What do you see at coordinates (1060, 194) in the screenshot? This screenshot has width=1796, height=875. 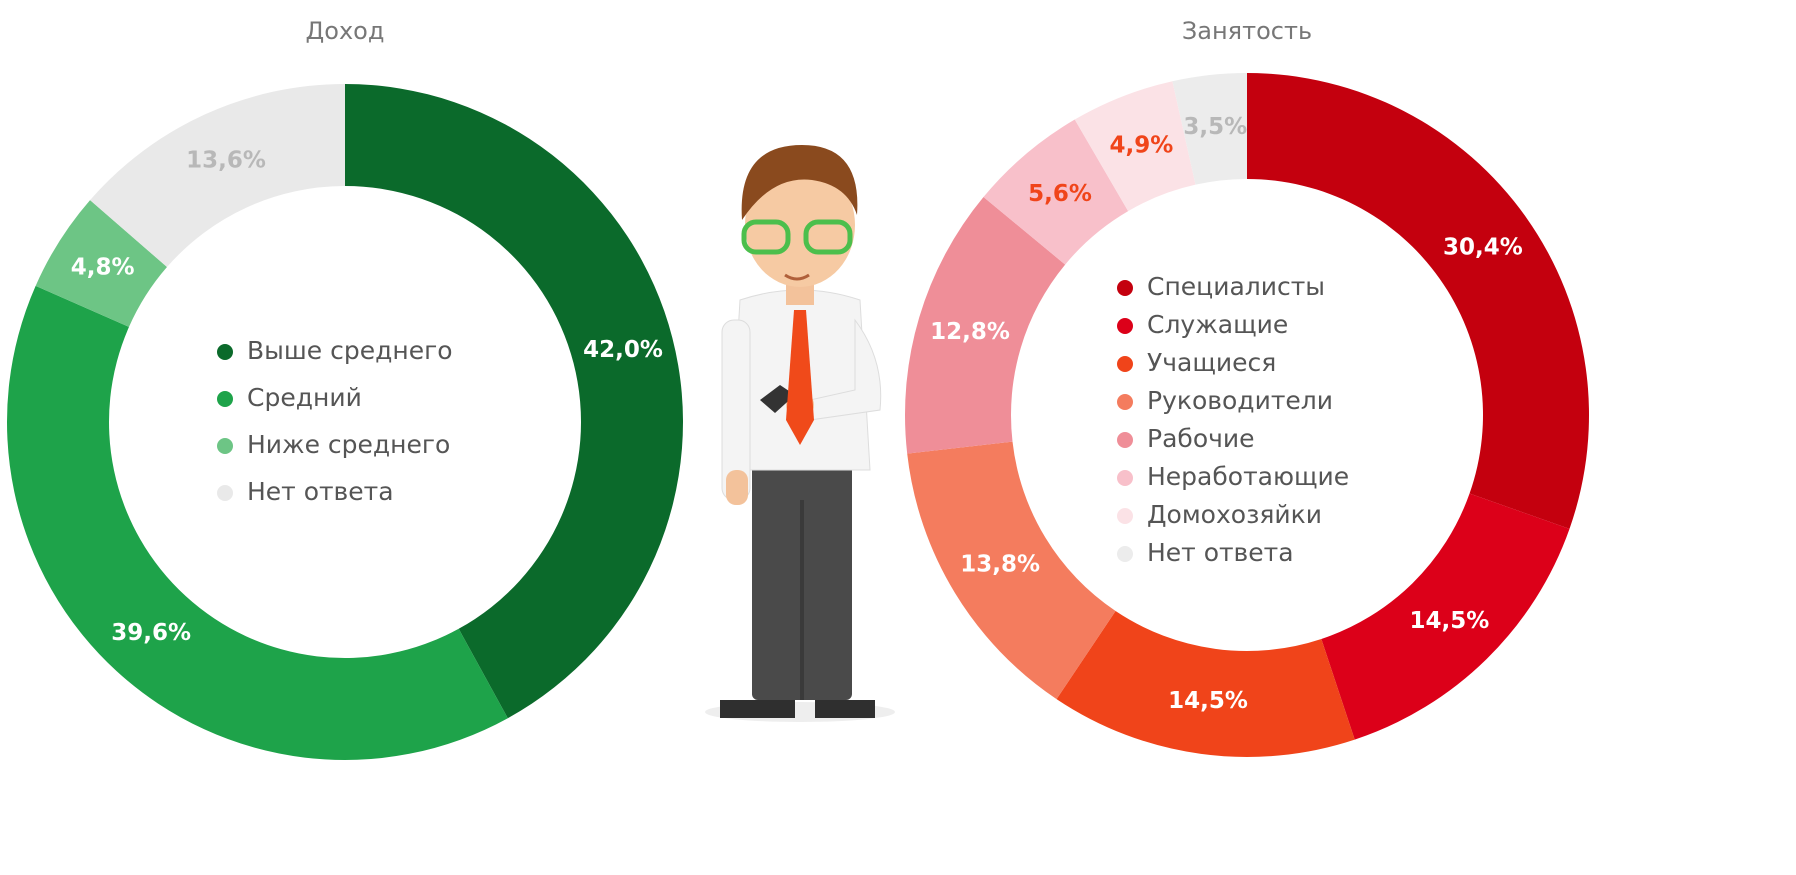 I see `value-label: 5,6%` at bounding box center [1060, 194].